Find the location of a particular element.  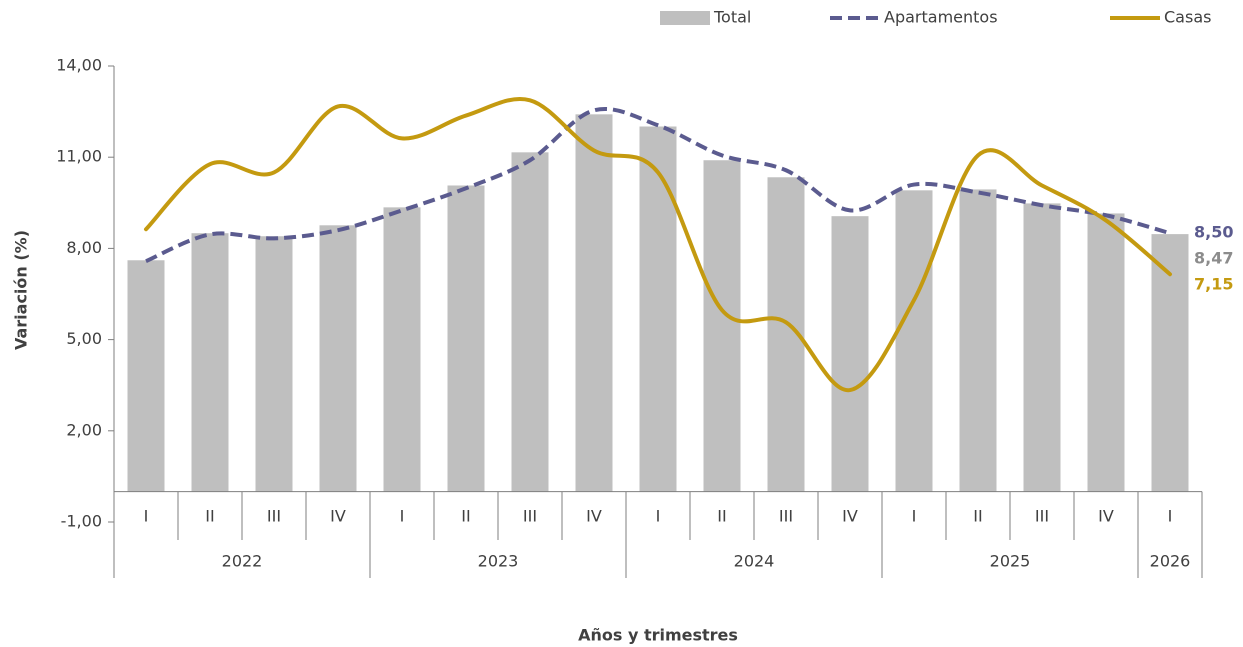

y-tick-label: 2,00 is located at coordinates (84, 429).